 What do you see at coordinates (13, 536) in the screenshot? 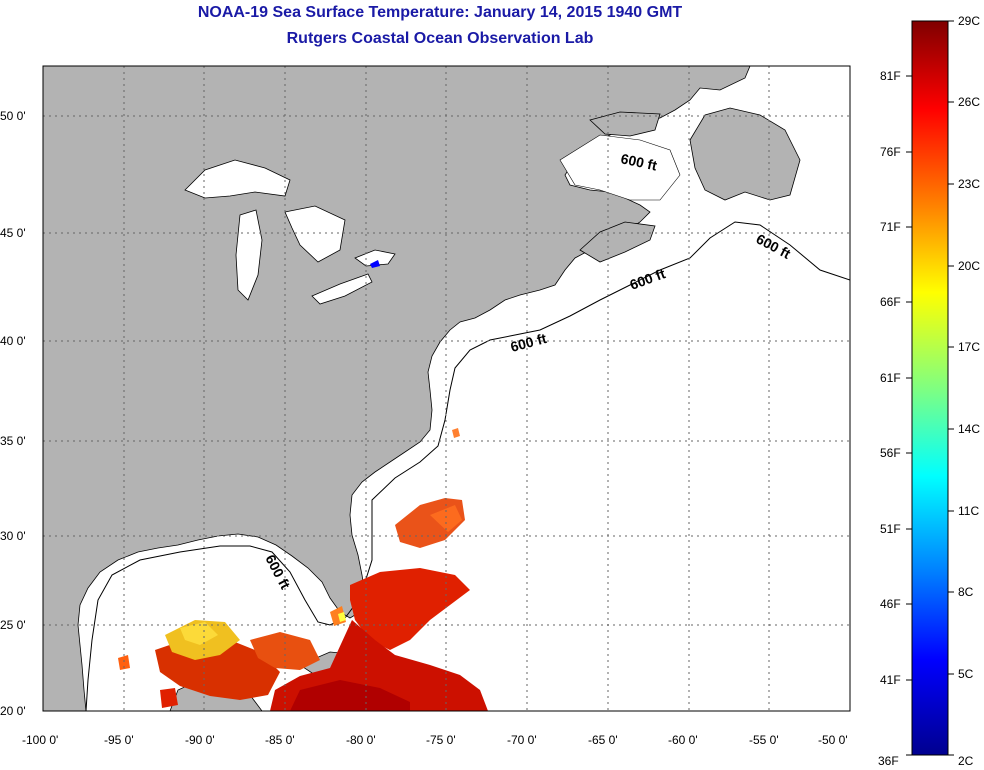
I see `lat-tick-label: 30 0'` at bounding box center [13, 536].